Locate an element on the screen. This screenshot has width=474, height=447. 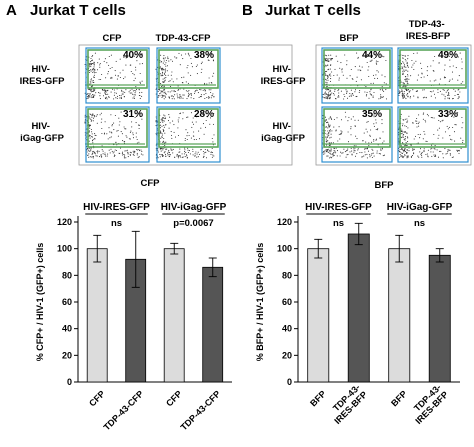
panel-b-pct-1-1: 44% is located at coordinates (372, 55).